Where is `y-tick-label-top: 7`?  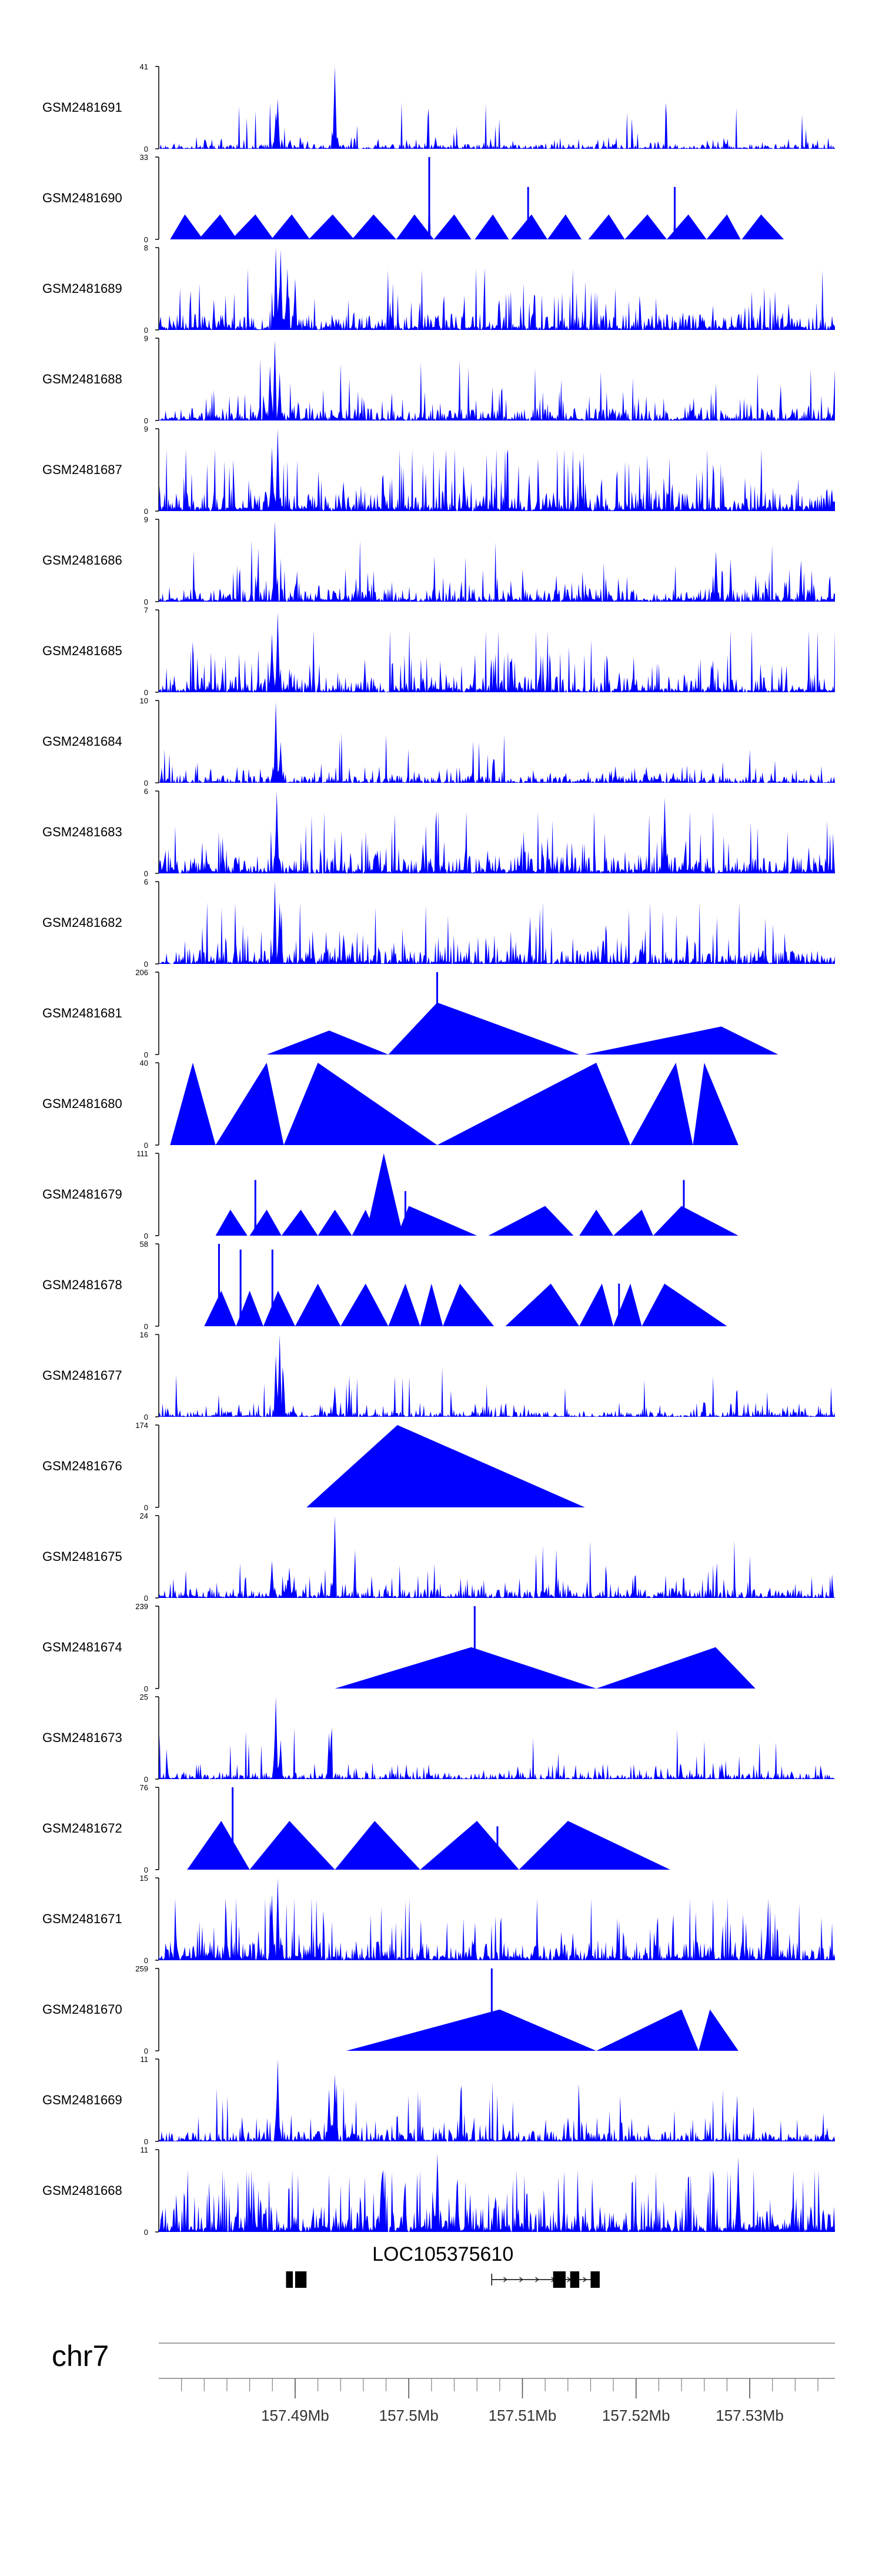
y-tick-label-top: 7 is located at coordinates (146, 610).